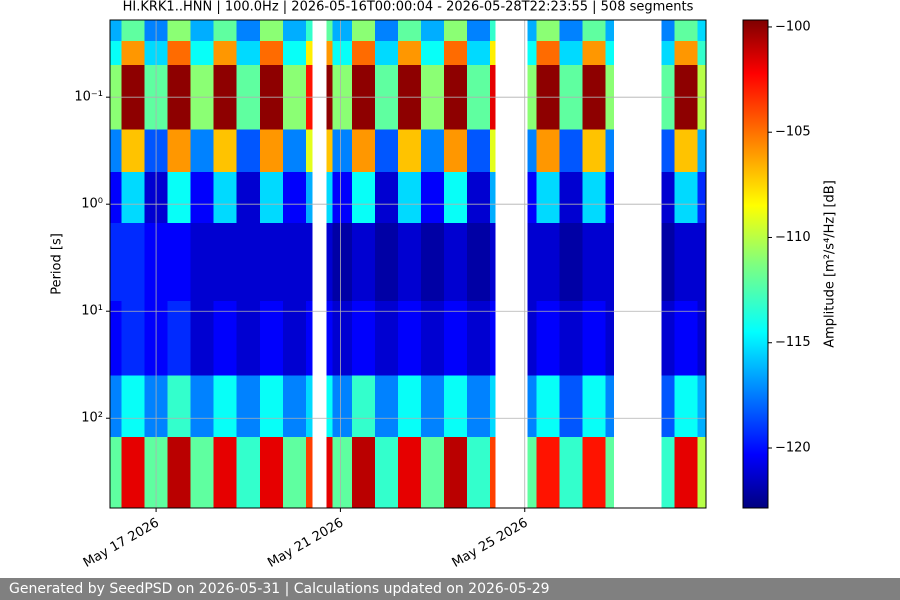 Image resolution: width=900 pixels, height=600 pixels. Describe the element at coordinates (793, 26) in the screenshot. I see `colorbar-tick-label: −100` at that location.